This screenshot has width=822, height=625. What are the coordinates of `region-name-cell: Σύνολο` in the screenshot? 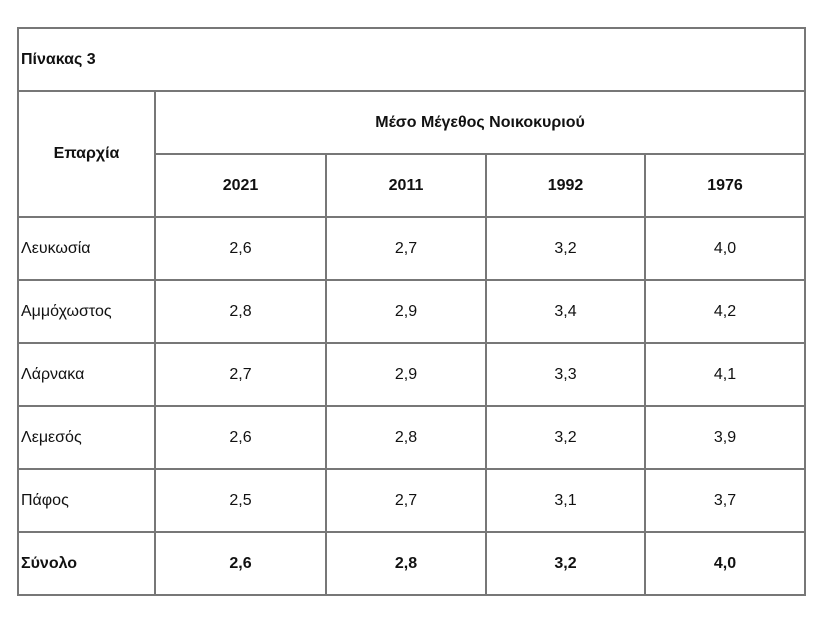 It's located at (86, 563).